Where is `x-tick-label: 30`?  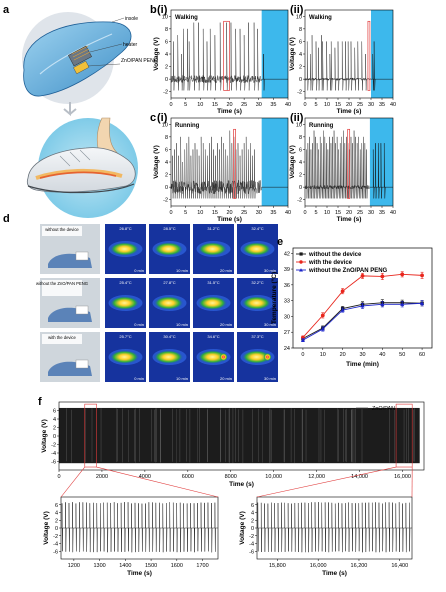 x-tick-label: 30 is located at coordinates (259, 105).